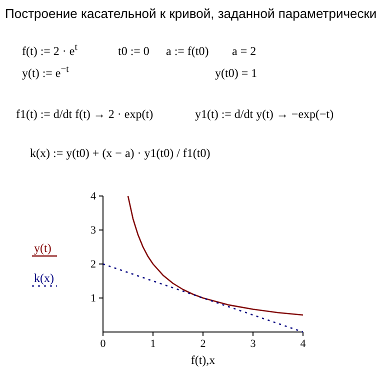 The height and width of the screenshot is (376, 381). Describe the element at coordinates (244, 51) in the screenshot. I see `text: a = 2` at that location.